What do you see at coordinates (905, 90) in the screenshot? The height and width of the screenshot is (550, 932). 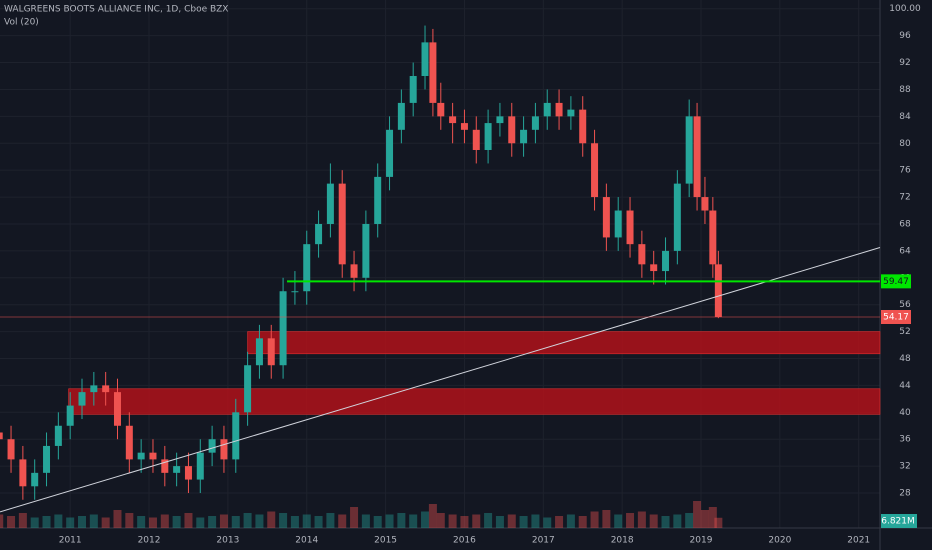 I see `y-tick-label: 88` at bounding box center [905, 90].